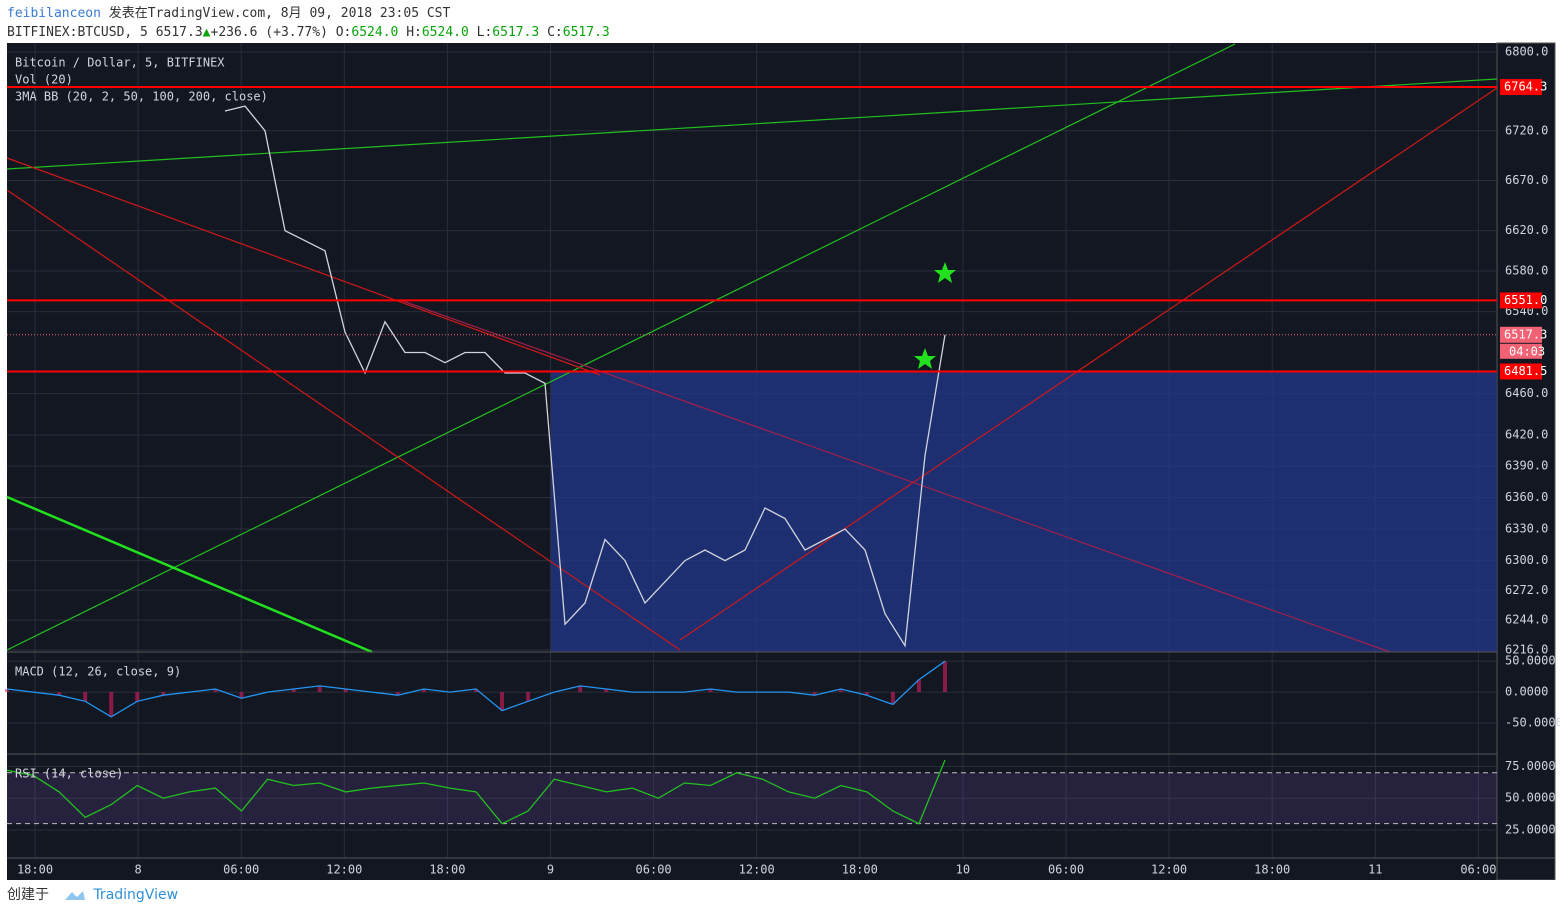 Image resolution: width=1560 pixels, height=915 pixels. What do you see at coordinates (925, 358) in the screenshot?
I see `star` at bounding box center [925, 358].